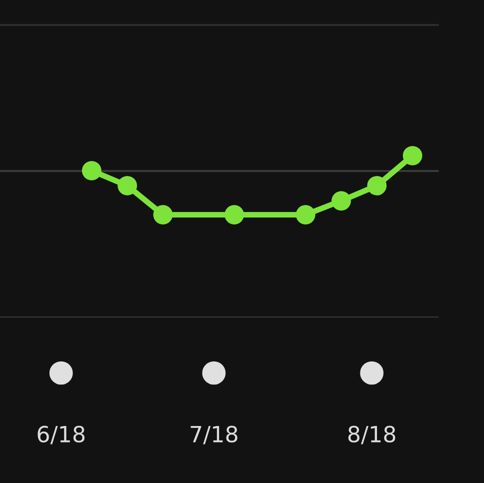 Image resolution: width=484 pixels, height=483 pixels. I want to click on x-tick-label: 7/18, so click(214, 435).